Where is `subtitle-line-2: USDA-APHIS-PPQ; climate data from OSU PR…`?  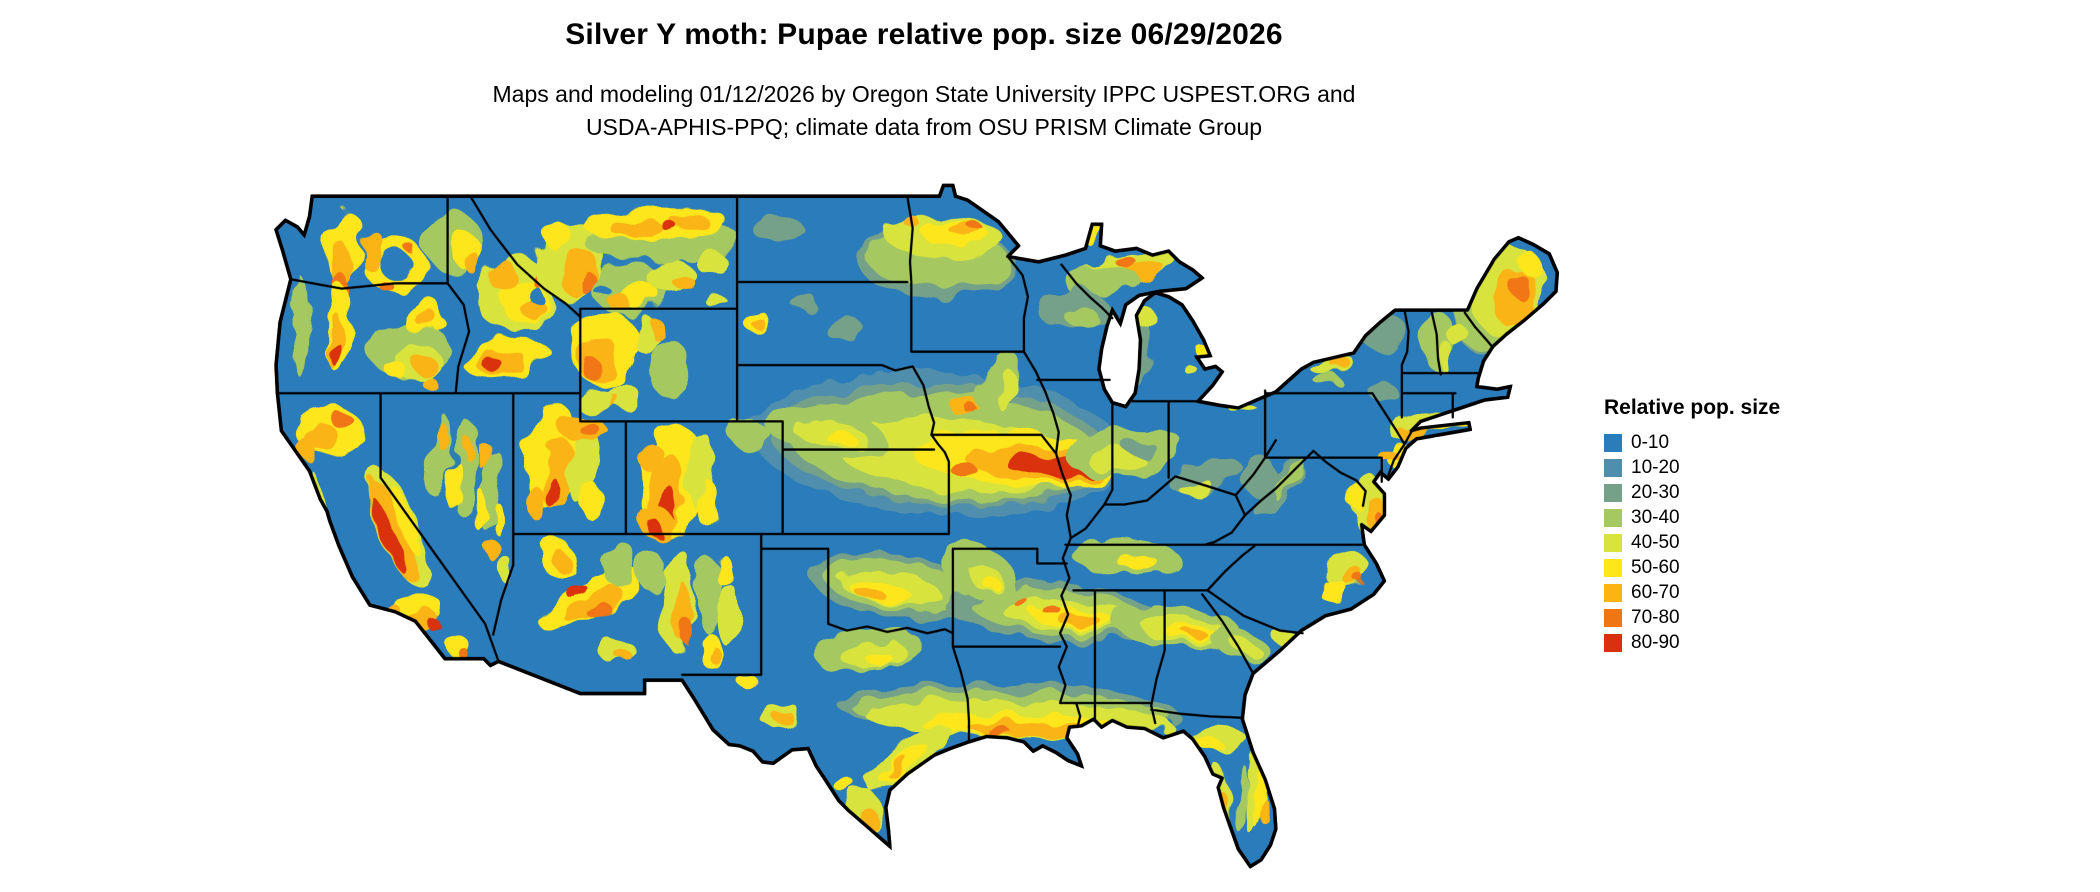
subtitle-line-2: USDA-APHIS-PPQ; climate data from OSU PR… is located at coordinates (924, 127).